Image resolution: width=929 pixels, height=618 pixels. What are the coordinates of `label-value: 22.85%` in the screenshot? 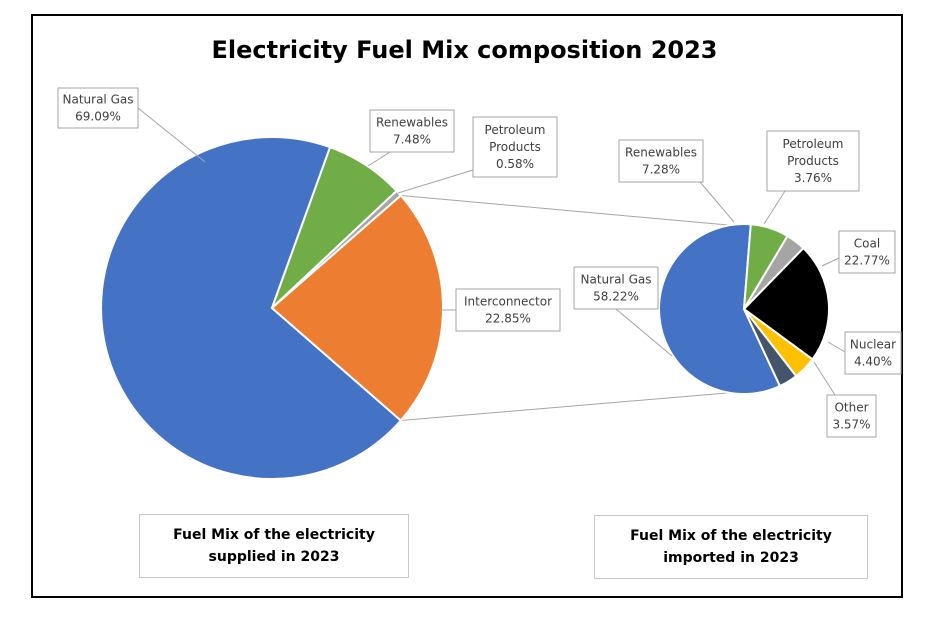 It's located at (508, 319).